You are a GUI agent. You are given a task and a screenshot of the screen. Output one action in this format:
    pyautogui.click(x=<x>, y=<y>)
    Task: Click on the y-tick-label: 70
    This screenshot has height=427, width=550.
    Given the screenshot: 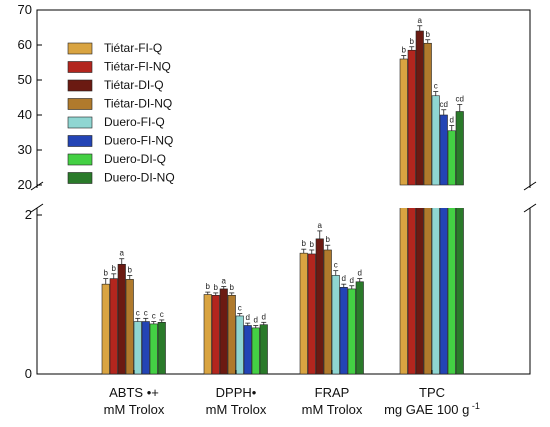 What is the action you would take?
    pyautogui.click(x=25, y=9)
    